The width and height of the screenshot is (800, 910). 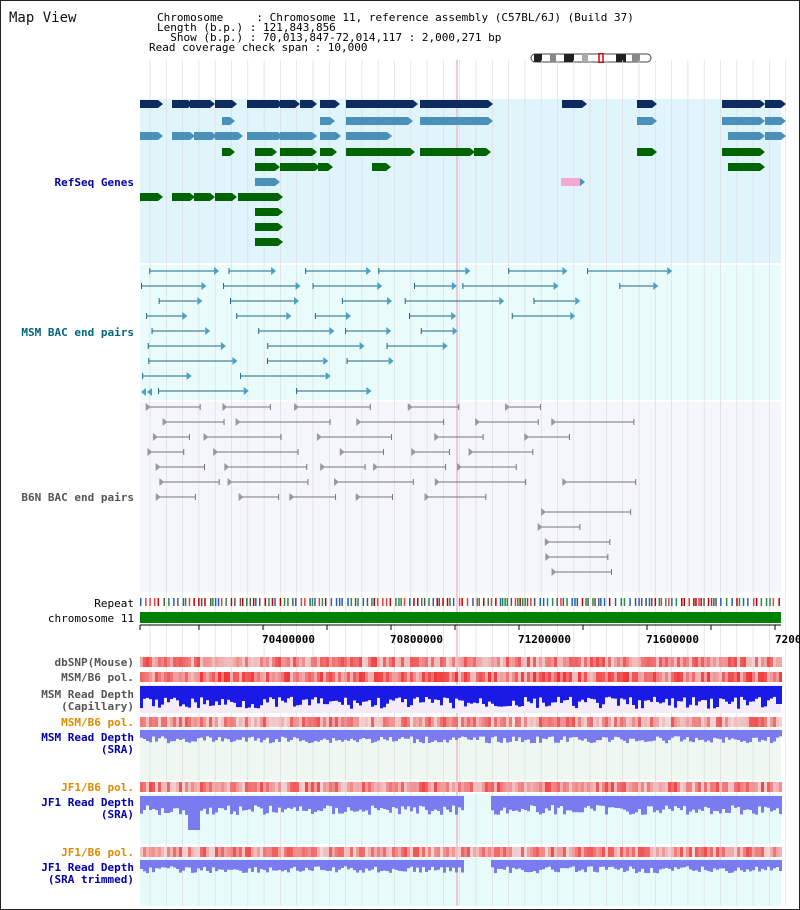 I want to click on jf1-read-depth-sra-label: JF1 Read Depth, so click(x=87, y=802).